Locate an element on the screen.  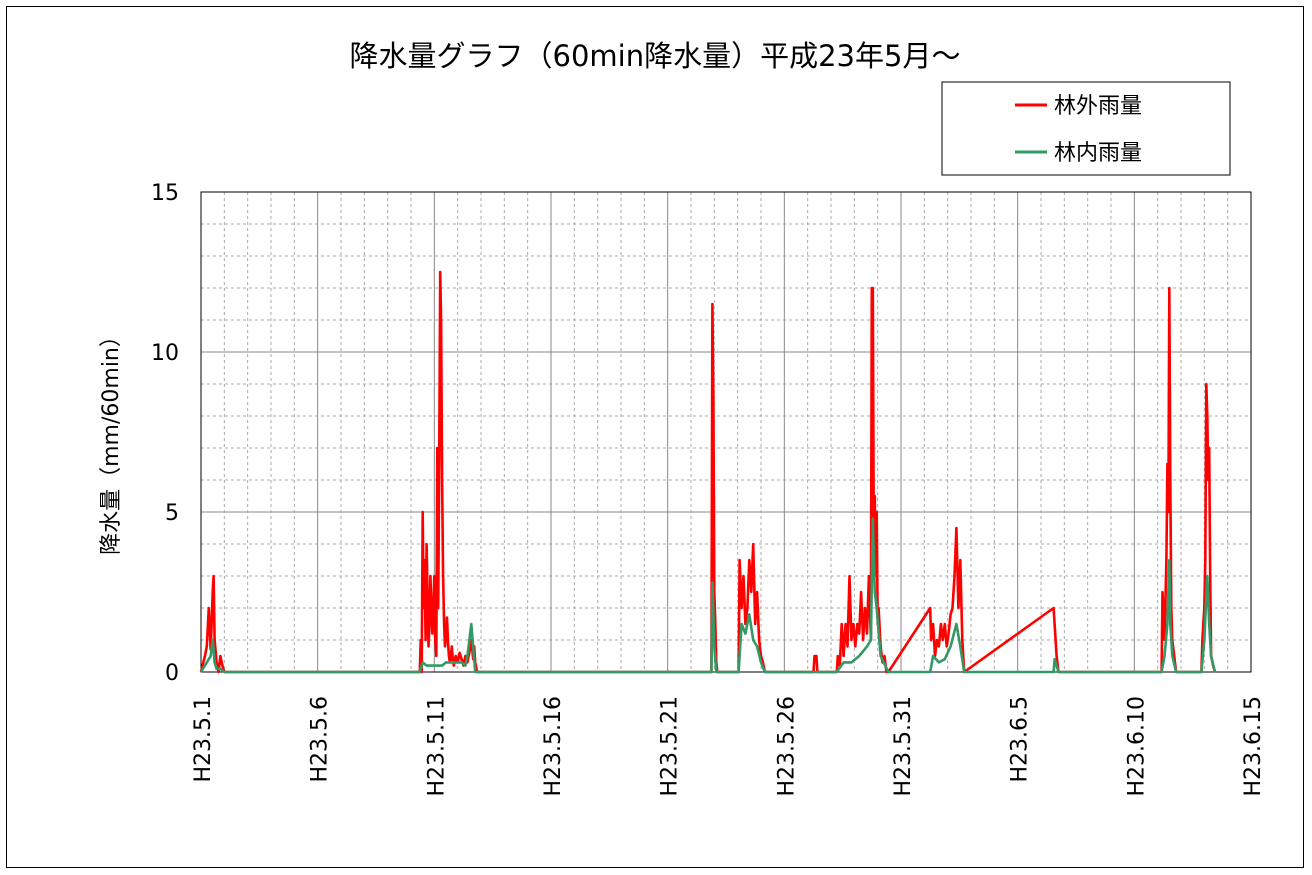
x-tick-label: H23.5.11 is located at coordinates (436, 746).